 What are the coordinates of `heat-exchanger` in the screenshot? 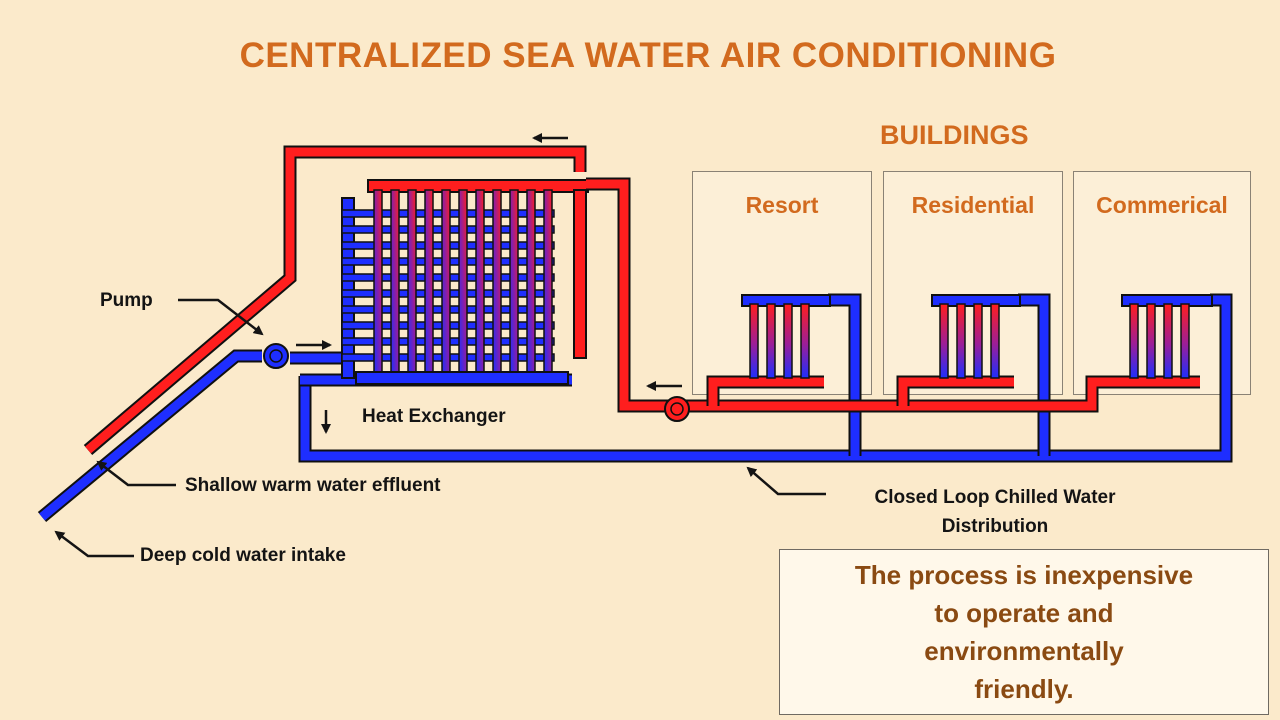 It's located at (465, 282).